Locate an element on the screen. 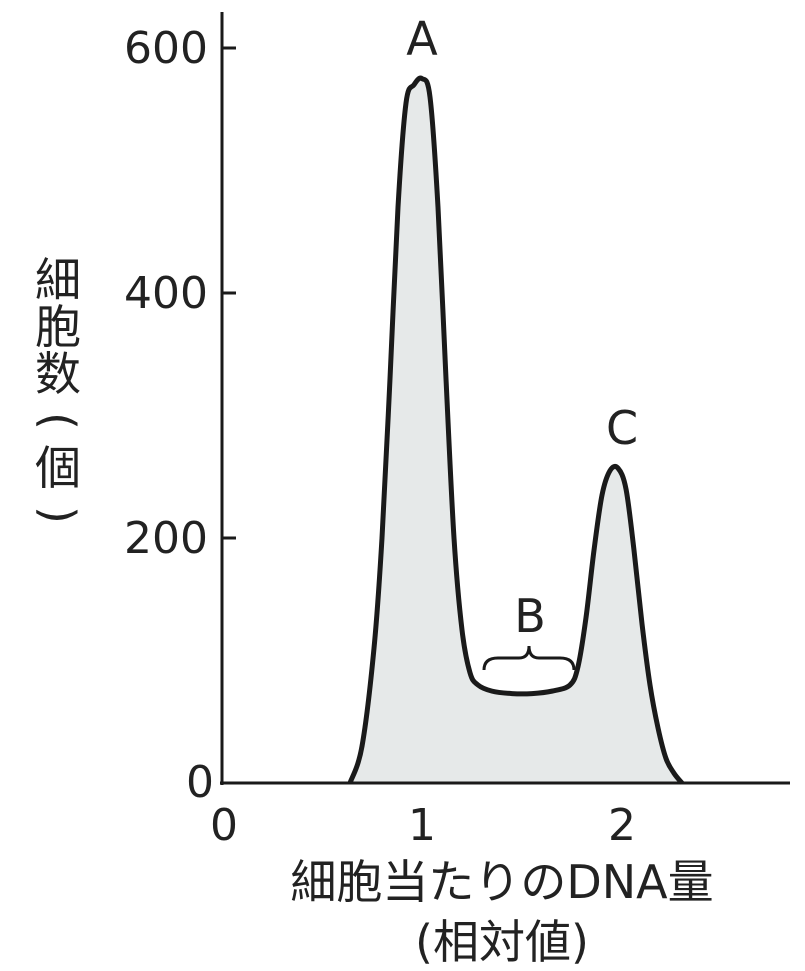 The width and height of the screenshot is (805, 971). y-tick-label: 400 is located at coordinates (166, 293).